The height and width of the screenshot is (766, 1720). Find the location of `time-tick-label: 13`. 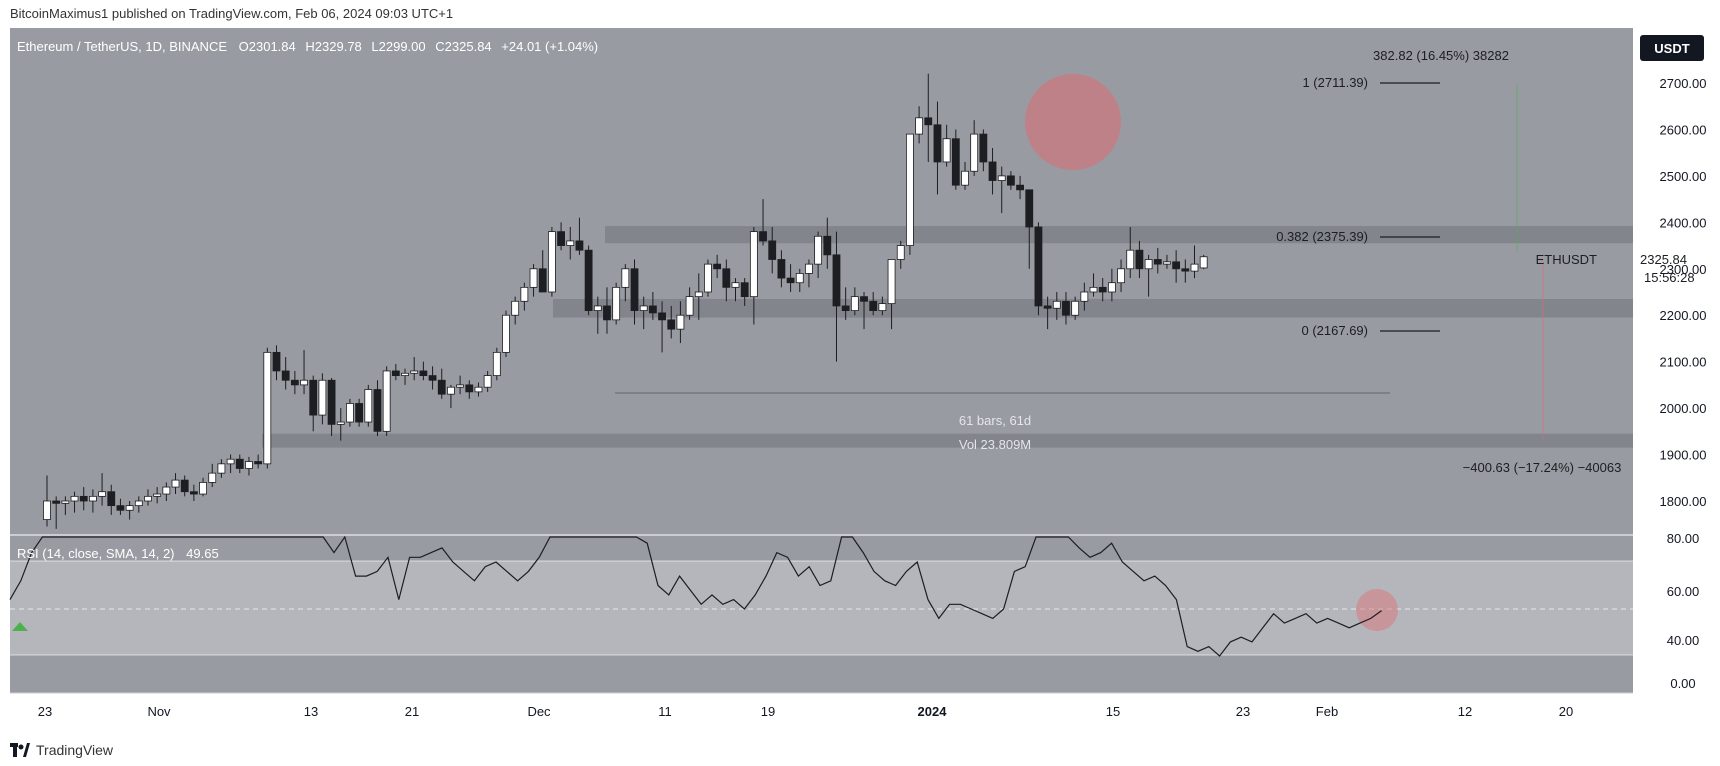

time-tick-label: 13 is located at coordinates (311, 711).